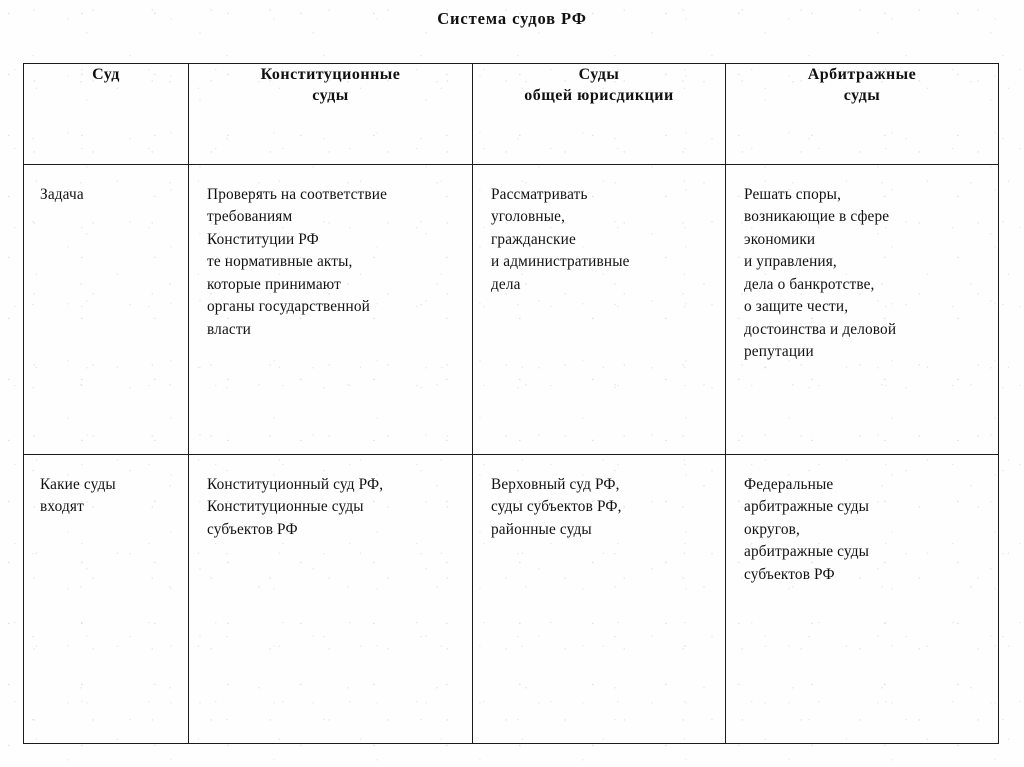 Image resolution: width=1024 pixels, height=767 pixels. Describe the element at coordinates (106, 114) in the screenshot. I see `table-header-cell-court: Суд` at that location.